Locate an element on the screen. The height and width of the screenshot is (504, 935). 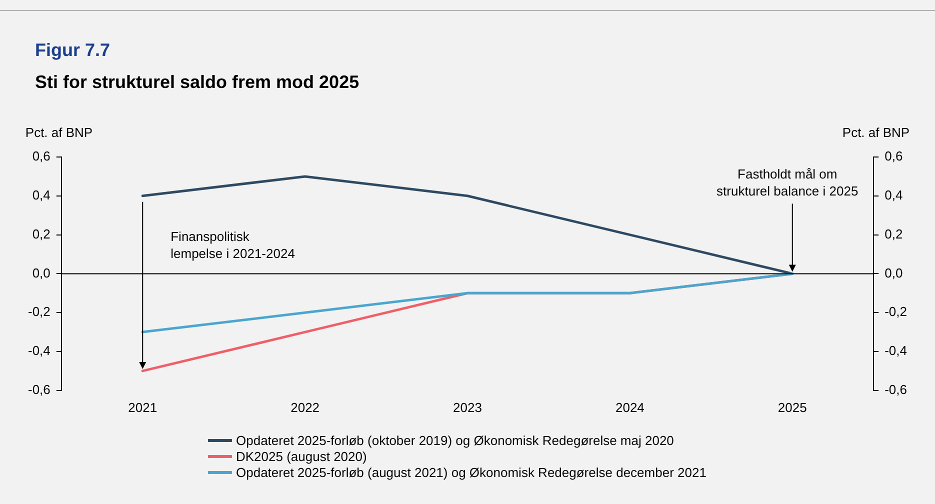
x-tick-label: 2024 is located at coordinates (629, 407).